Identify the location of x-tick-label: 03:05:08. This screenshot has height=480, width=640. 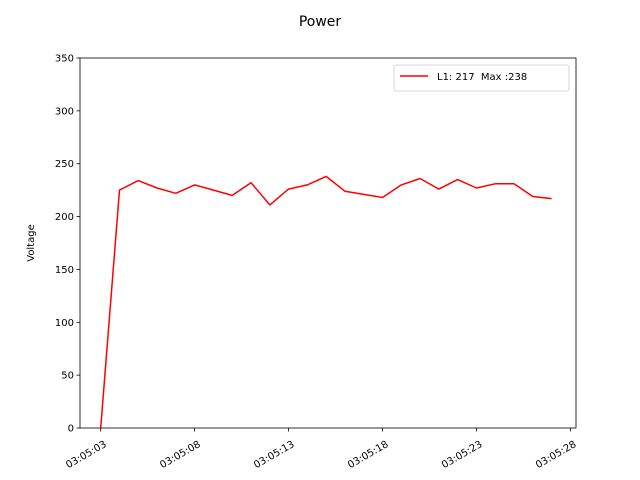
(180, 455).